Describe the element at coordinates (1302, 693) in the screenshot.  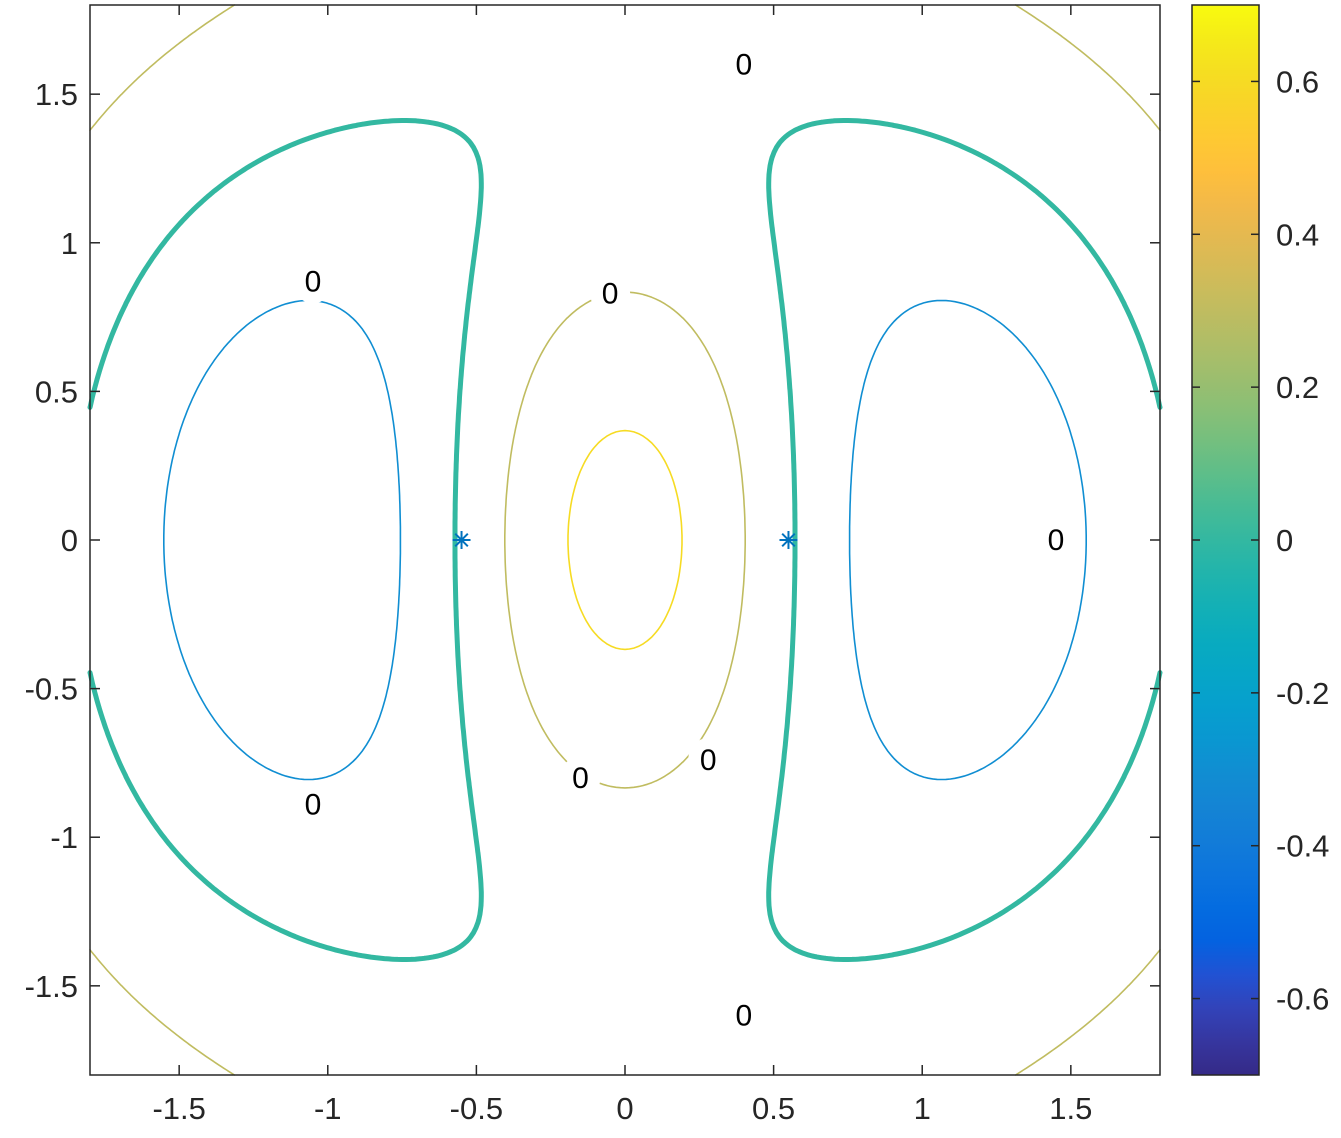
I see `colorbar-tick-label: -0.2` at that location.